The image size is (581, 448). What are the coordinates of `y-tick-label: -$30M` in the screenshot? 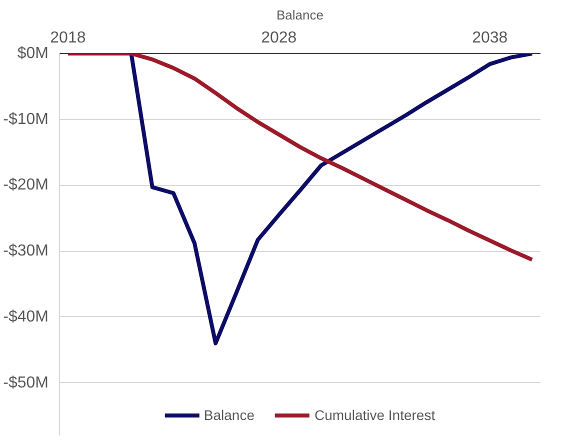 It's located at (26, 251).